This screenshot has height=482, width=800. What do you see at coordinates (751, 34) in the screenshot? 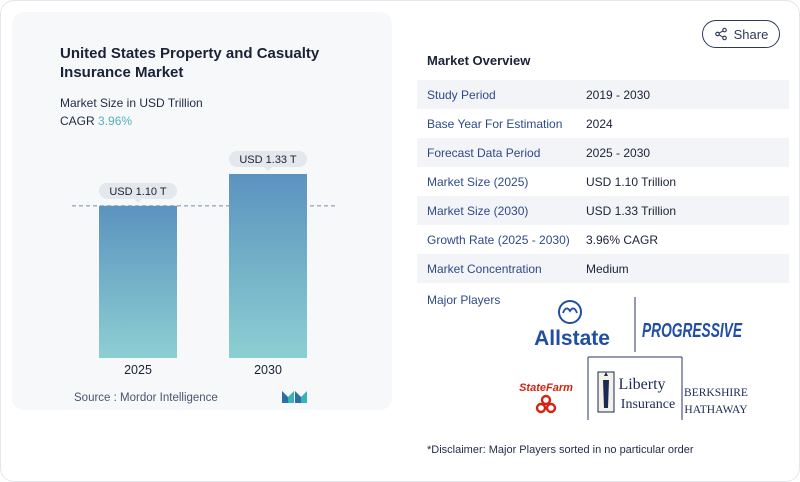
I see `share-label: Share` at bounding box center [751, 34].